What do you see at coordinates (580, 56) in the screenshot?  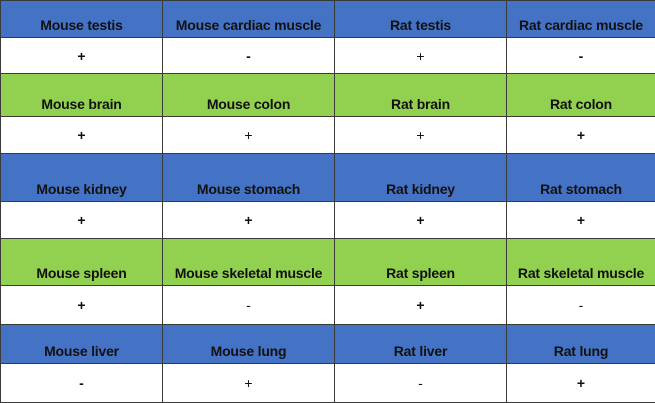 I see `expression-value-rat-cardiac-muscle: -` at bounding box center [580, 56].